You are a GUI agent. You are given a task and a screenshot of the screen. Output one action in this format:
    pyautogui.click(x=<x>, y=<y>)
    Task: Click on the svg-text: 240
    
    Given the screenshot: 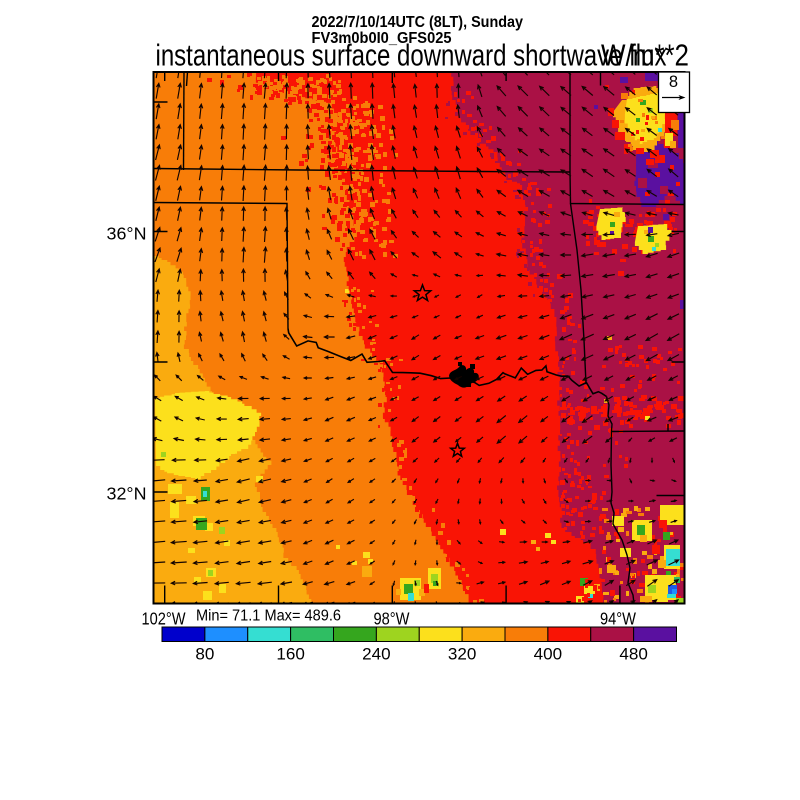 What is the action you would take?
    pyautogui.click(x=376, y=654)
    